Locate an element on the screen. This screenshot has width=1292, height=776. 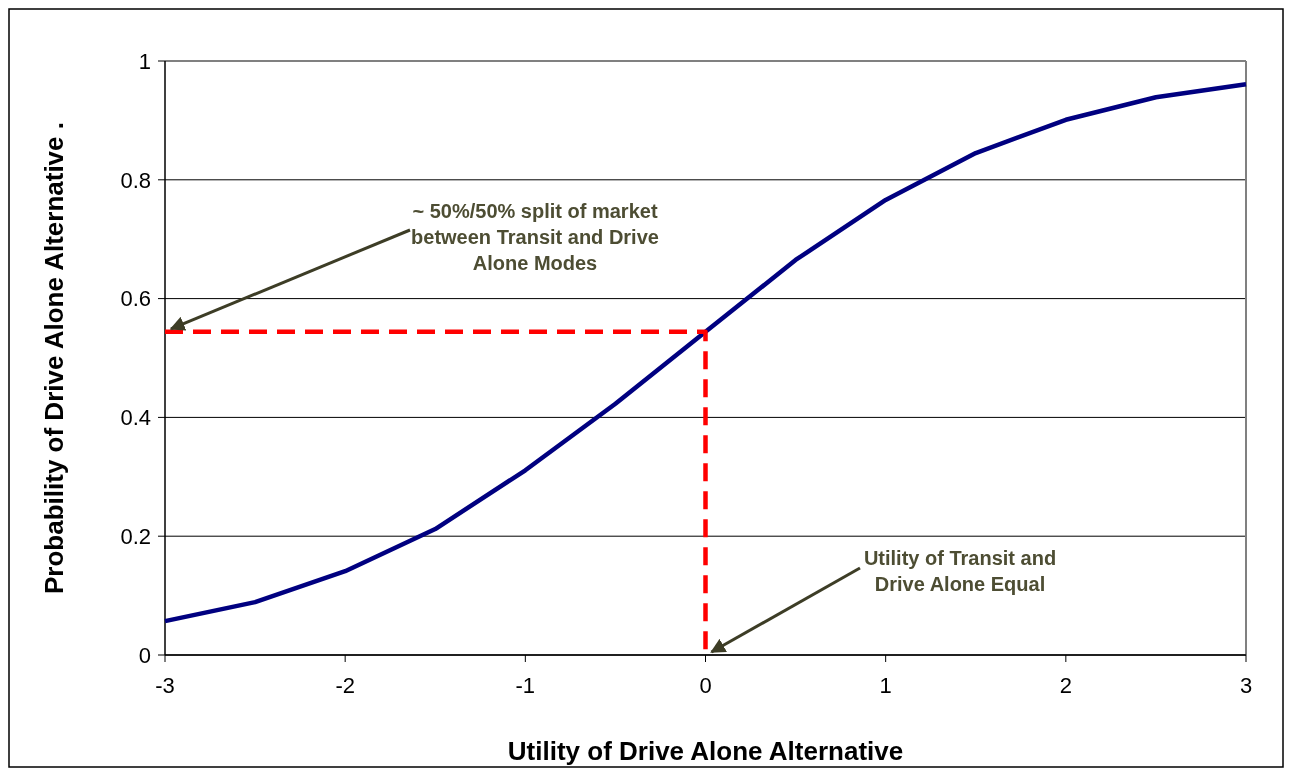
x-tick-label: 2 is located at coordinates (1065, 685).